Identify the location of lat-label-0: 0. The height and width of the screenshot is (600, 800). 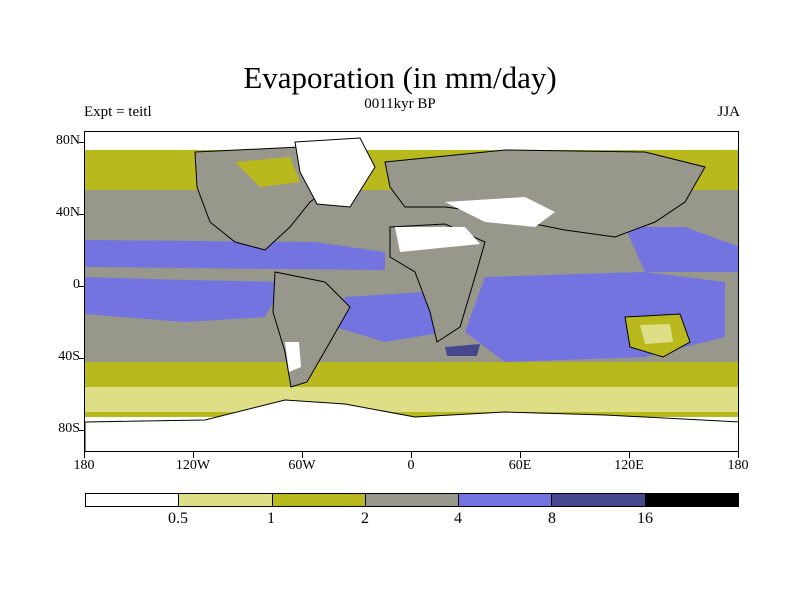
(76, 284).